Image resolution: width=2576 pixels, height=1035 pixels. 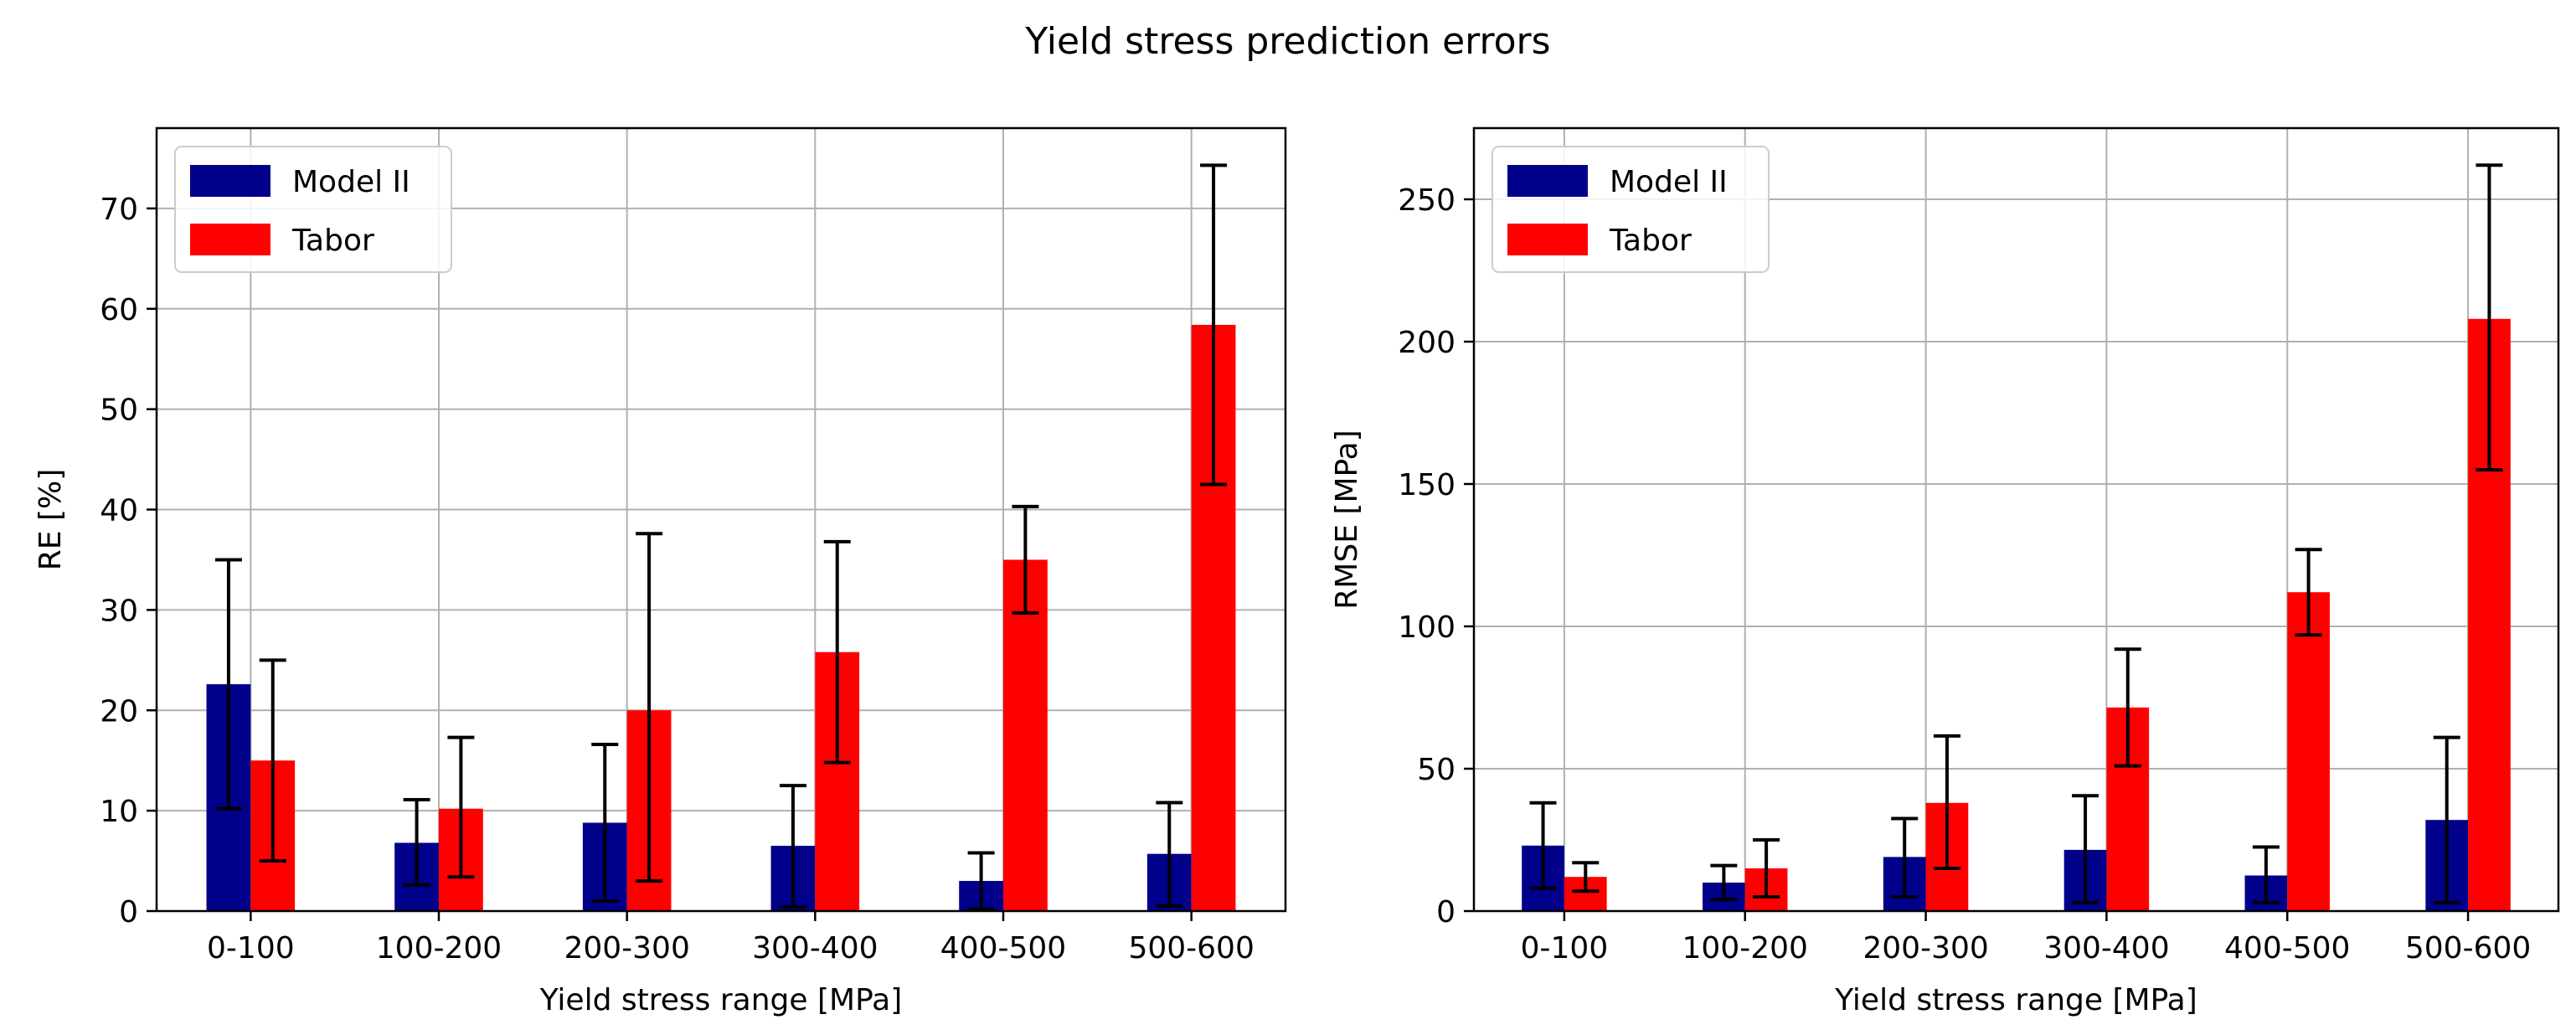 I want to click on left-bar-tabor, so click(x=1025, y=735).